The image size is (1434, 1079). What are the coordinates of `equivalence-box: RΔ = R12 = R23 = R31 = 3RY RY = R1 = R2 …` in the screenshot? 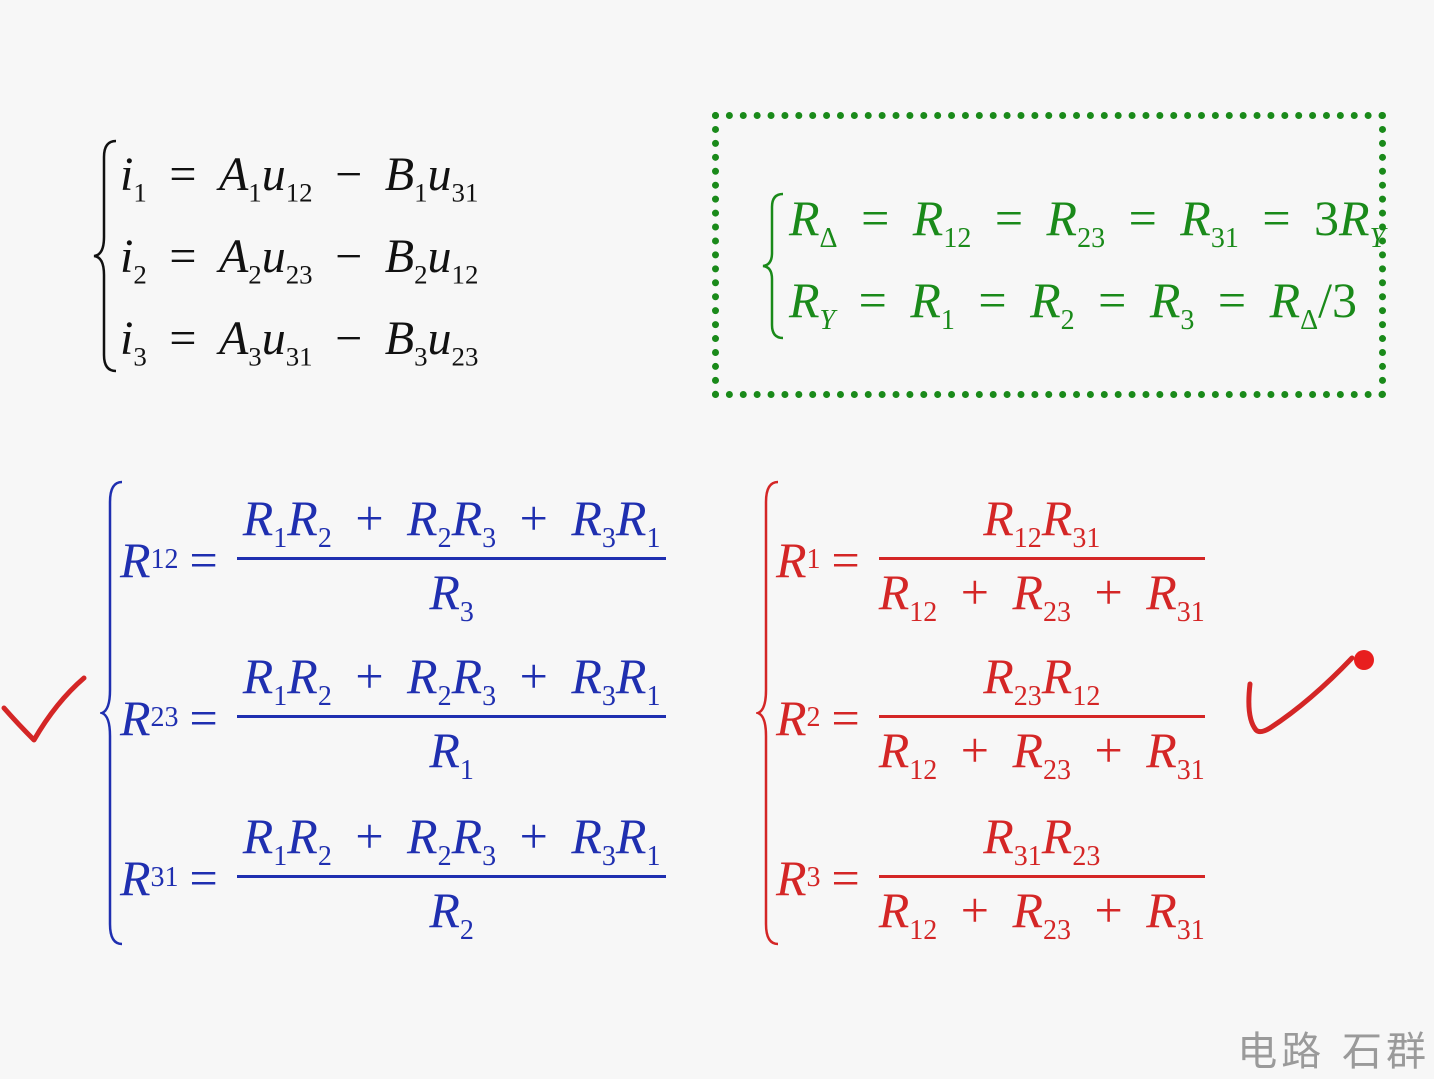 It's located at (1049, 255).